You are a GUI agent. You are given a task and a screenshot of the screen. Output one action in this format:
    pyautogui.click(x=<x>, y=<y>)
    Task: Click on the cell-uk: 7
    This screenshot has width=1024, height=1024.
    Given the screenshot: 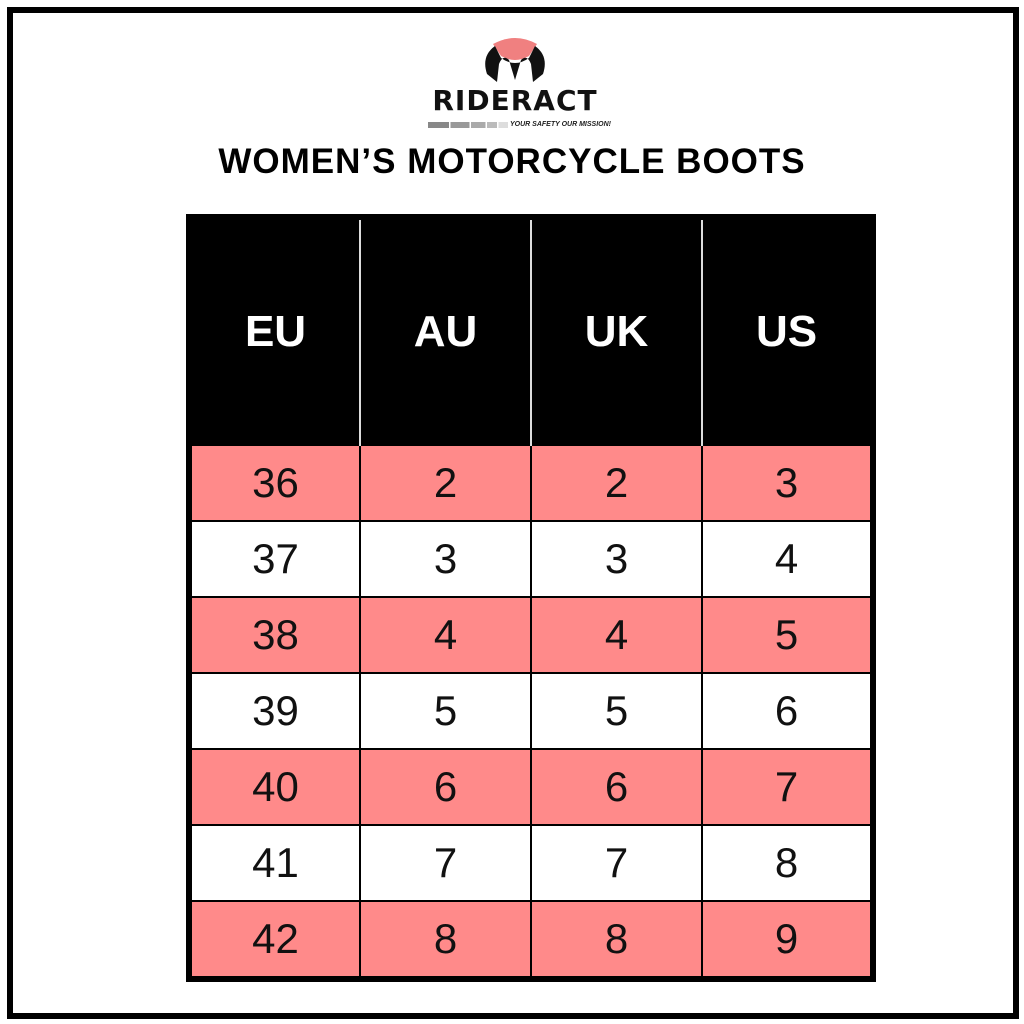 What is the action you would take?
    pyautogui.click(x=616, y=863)
    